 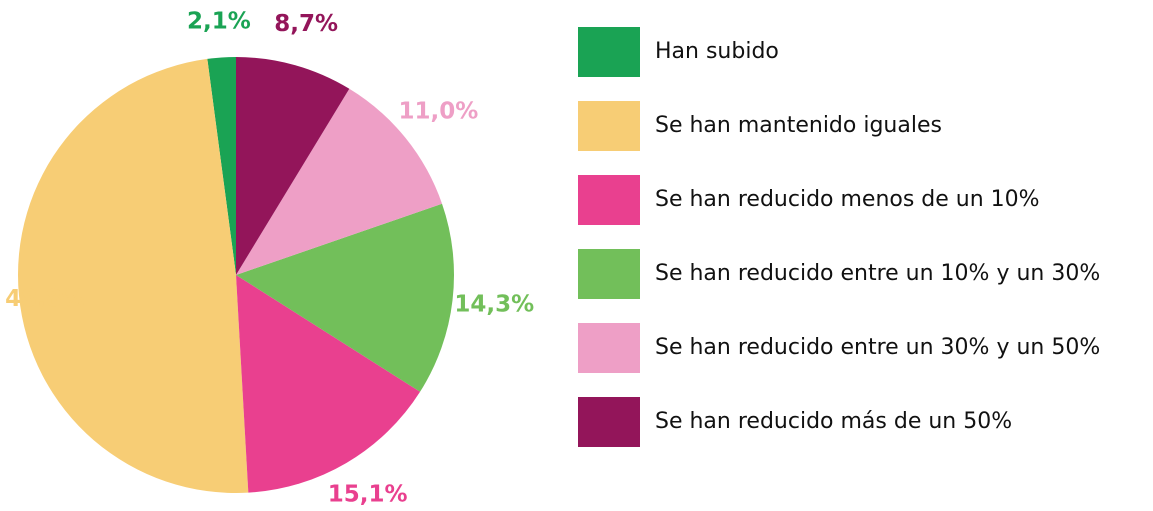 What do you see at coordinates (847, 199) in the screenshot?
I see `legend-label: Se han reducido menos de un 10%` at bounding box center [847, 199].